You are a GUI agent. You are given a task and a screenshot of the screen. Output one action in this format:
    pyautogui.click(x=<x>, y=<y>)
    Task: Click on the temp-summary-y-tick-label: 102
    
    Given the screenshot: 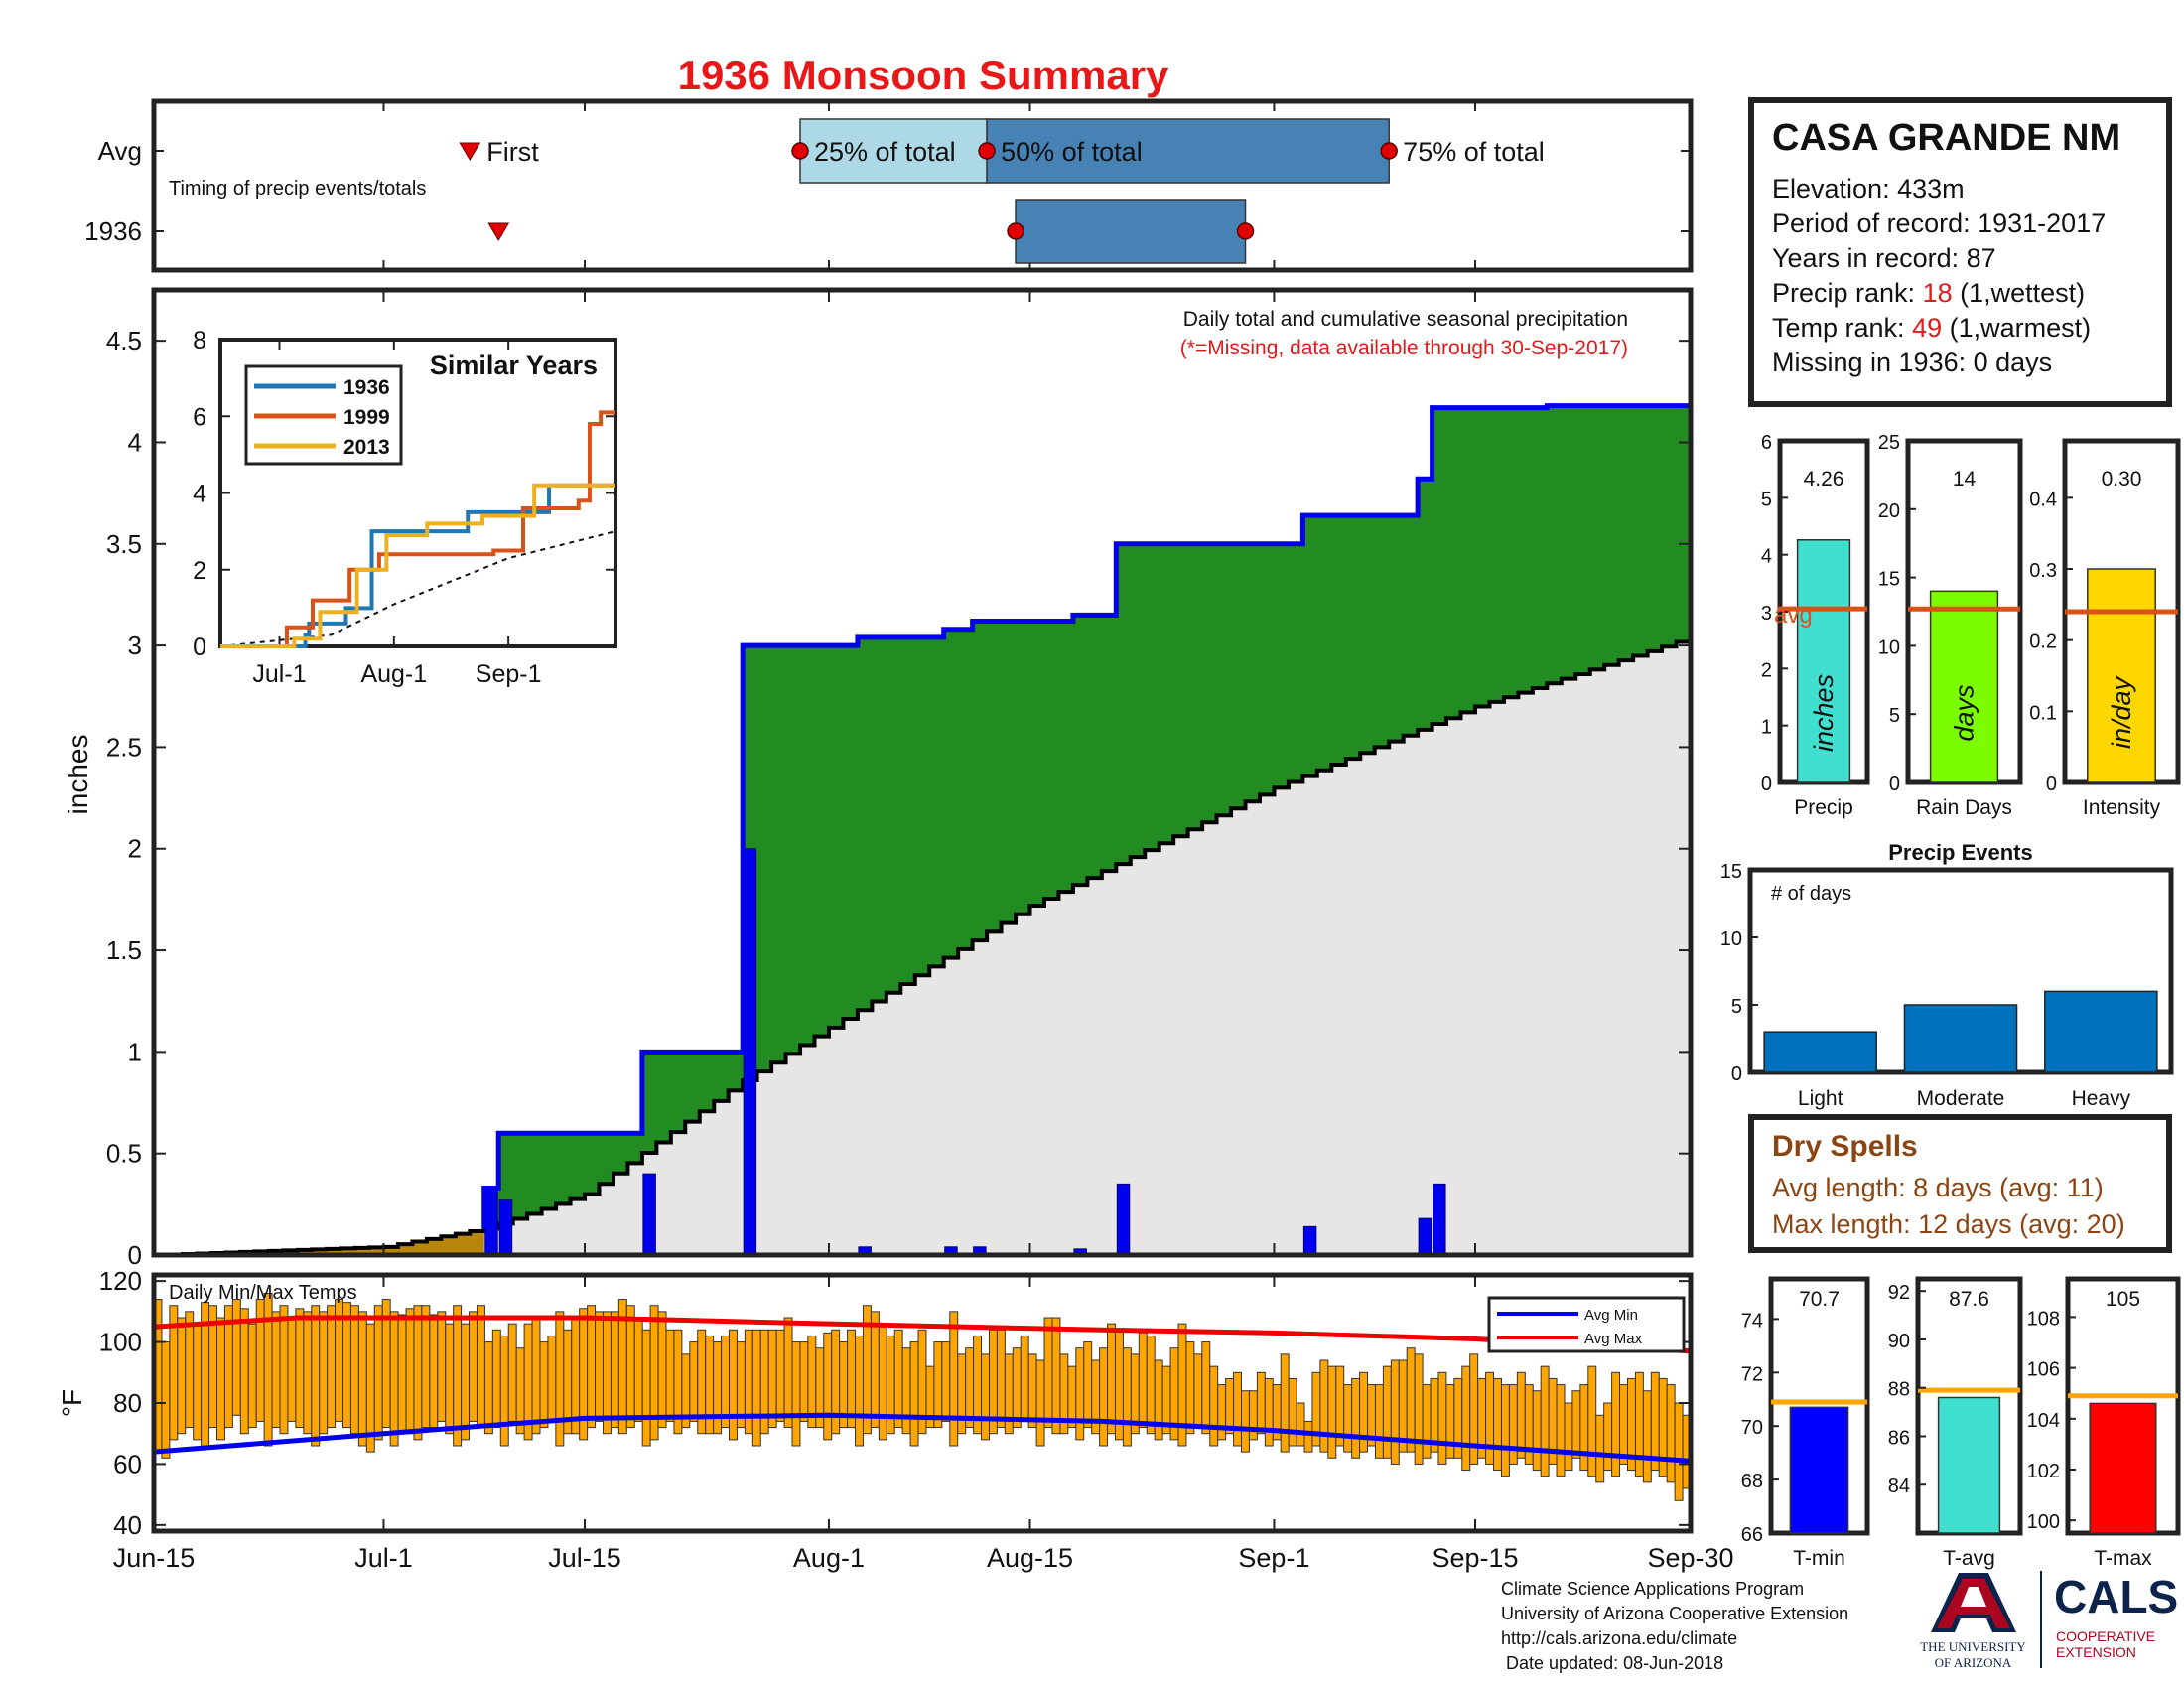 What is the action you would take?
    pyautogui.click(x=2043, y=1471)
    